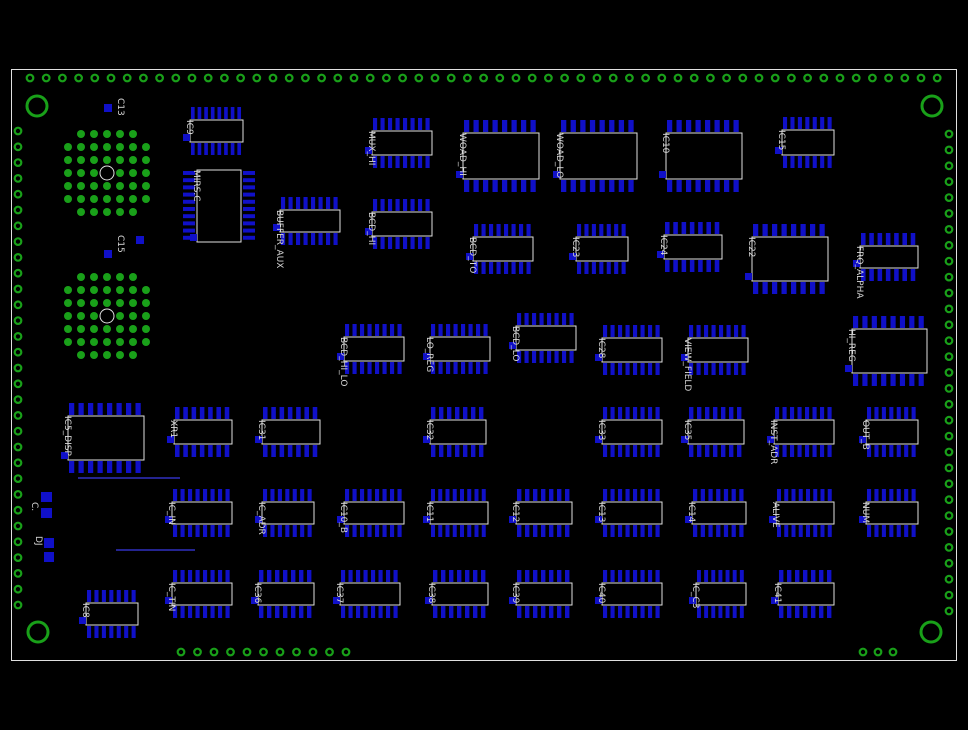  Describe the element at coordinates (402, 143) in the screenshot. I see `ic-body` at that location.